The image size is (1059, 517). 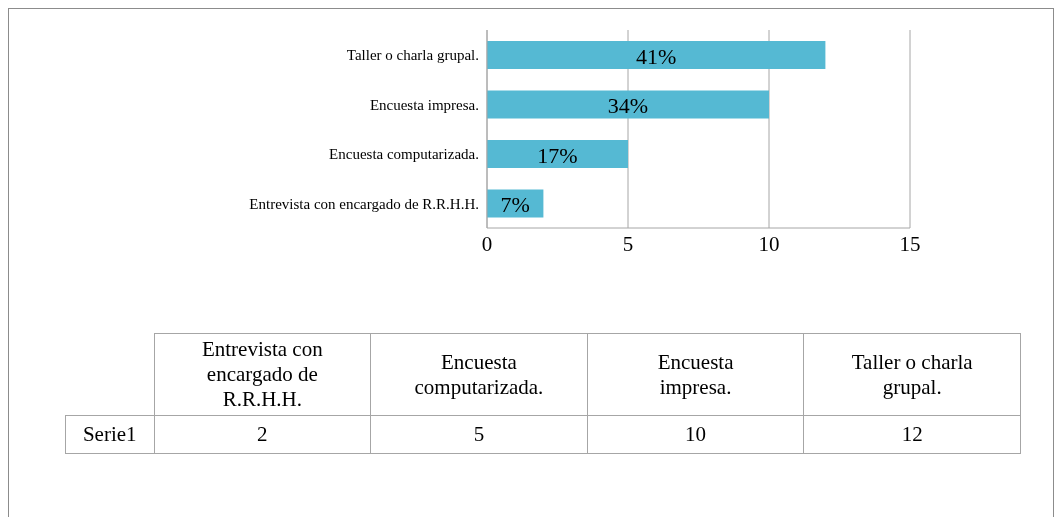 What do you see at coordinates (404, 154) in the screenshot?
I see `y-tick-label: Encuesta computarizada.` at bounding box center [404, 154].